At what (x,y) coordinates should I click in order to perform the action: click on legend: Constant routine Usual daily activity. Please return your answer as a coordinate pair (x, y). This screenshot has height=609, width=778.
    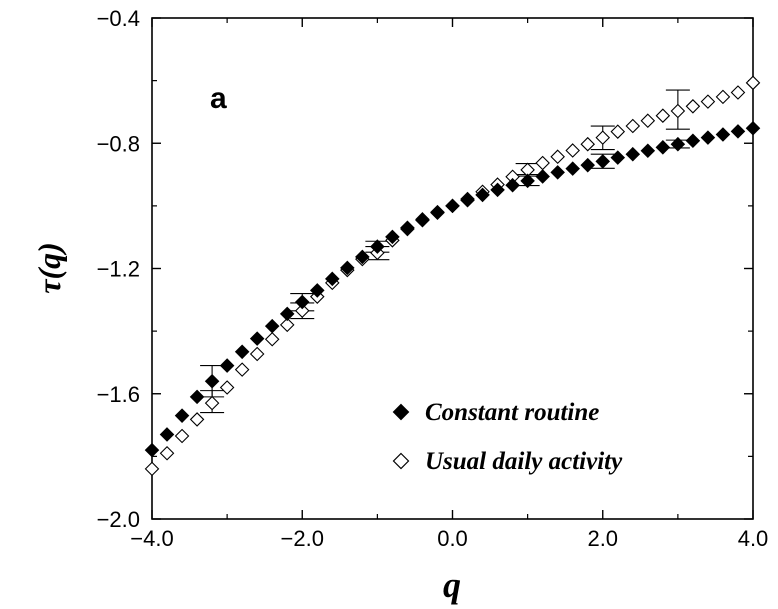
    Looking at the image, I should click on (507, 437).